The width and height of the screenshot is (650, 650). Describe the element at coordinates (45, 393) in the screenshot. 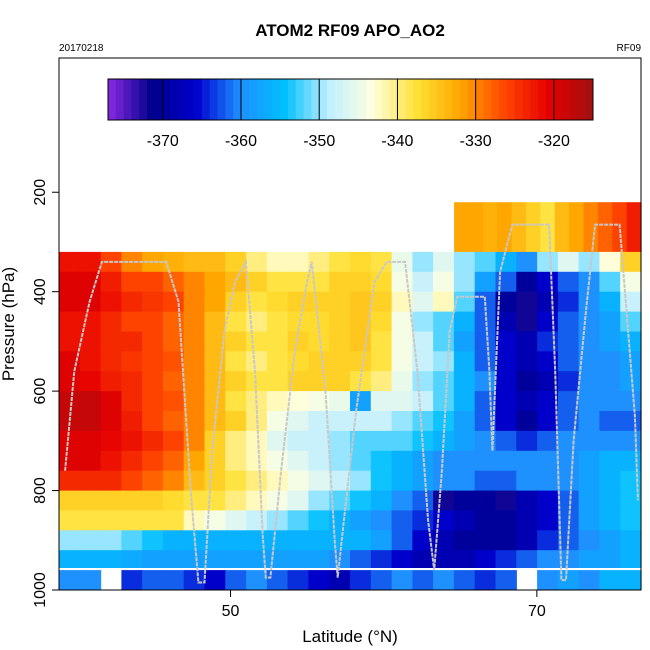

I see `y-axis-ticks: 200 400 600 800 1000` at that location.